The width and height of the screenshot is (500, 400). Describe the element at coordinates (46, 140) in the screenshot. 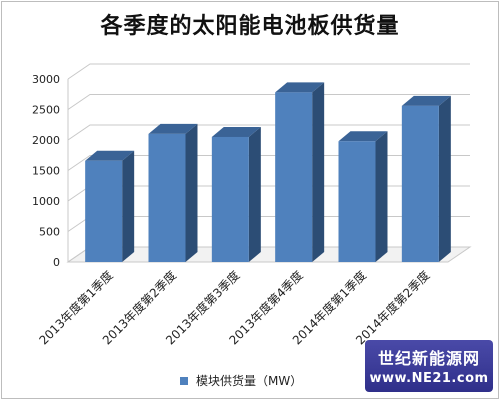

I see `y-tick-label: 2000` at that location.